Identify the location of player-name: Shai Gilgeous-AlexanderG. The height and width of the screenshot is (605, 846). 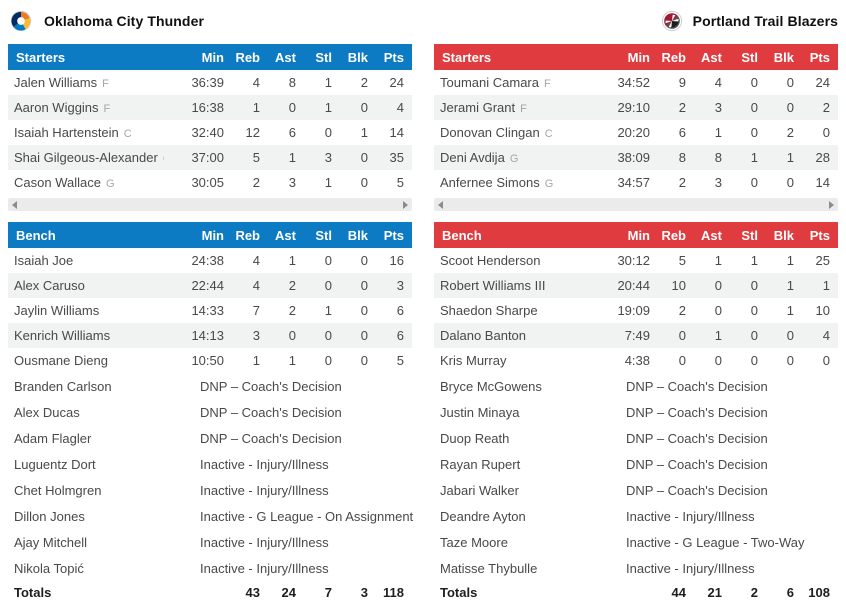
(86, 157).